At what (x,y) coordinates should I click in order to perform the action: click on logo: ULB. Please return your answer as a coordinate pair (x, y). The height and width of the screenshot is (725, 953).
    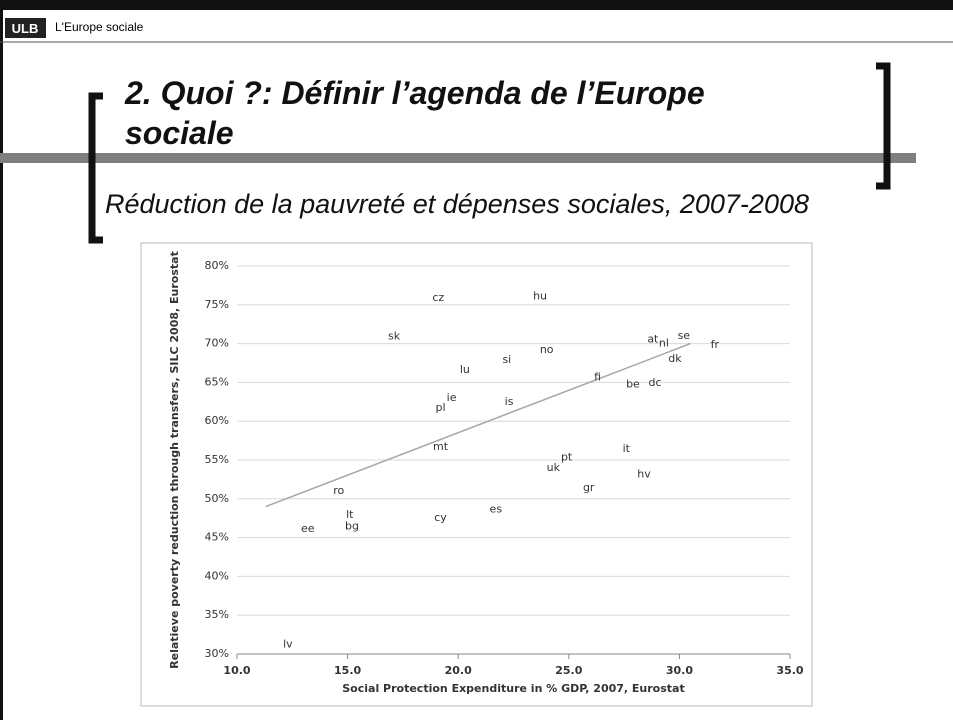
    Looking at the image, I should click on (25, 28).